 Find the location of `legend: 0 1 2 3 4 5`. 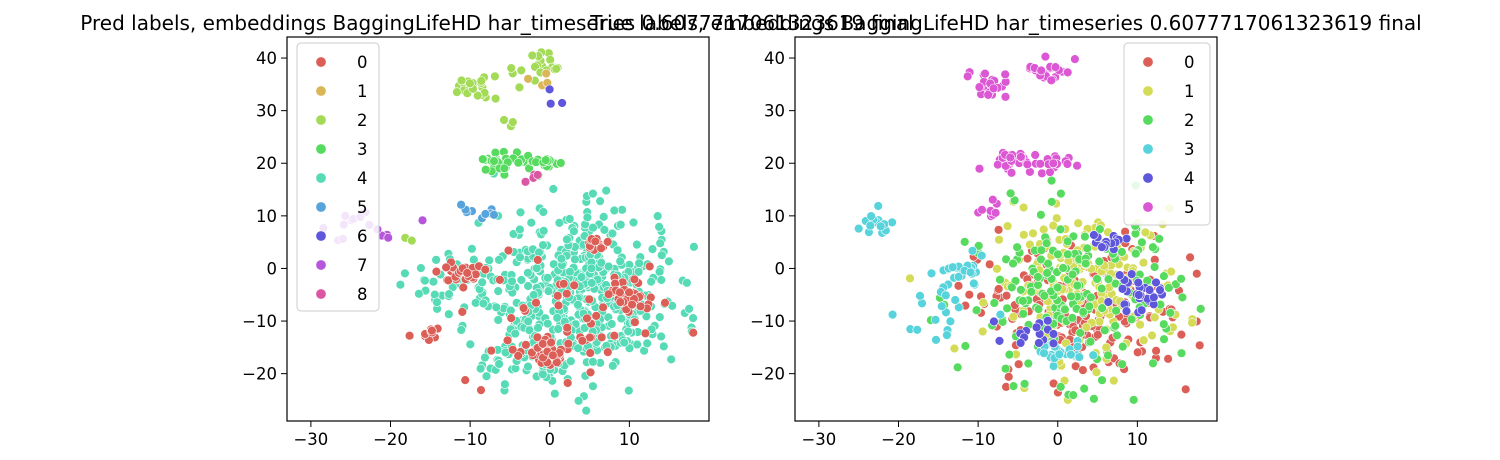

legend: 0 1 2 3 4 5 is located at coordinates (1167, 134).